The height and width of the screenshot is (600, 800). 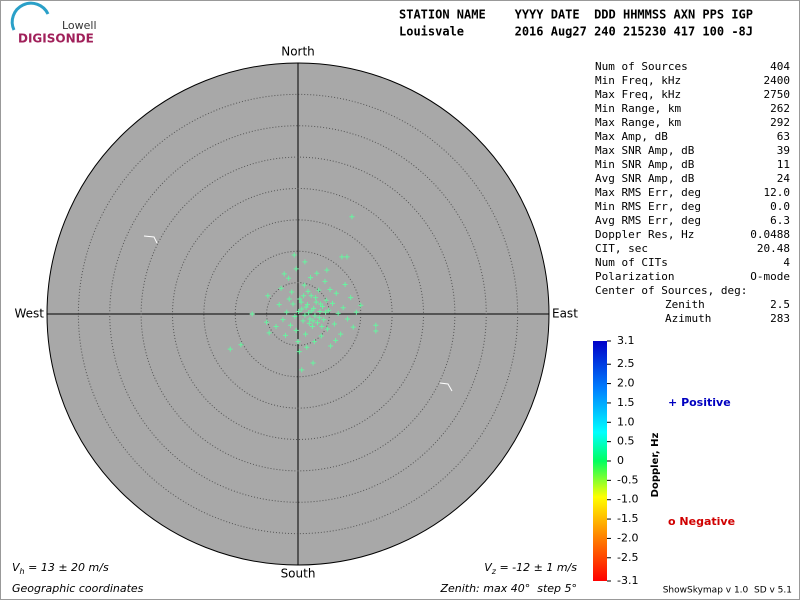 What do you see at coordinates (773, 248) in the screenshot?
I see `stat-value: 20.48` at bounding box center [773, 248].